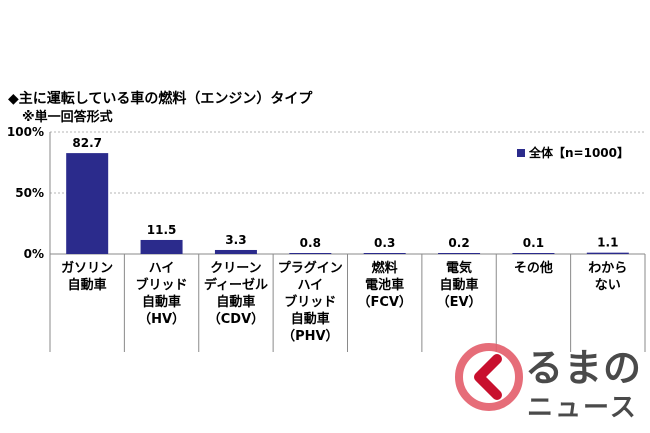 This screenshot has width=650, height=433. Describe the element at coordinates (533, 268) in the screenshot. I see `category-label: その他` at that location.